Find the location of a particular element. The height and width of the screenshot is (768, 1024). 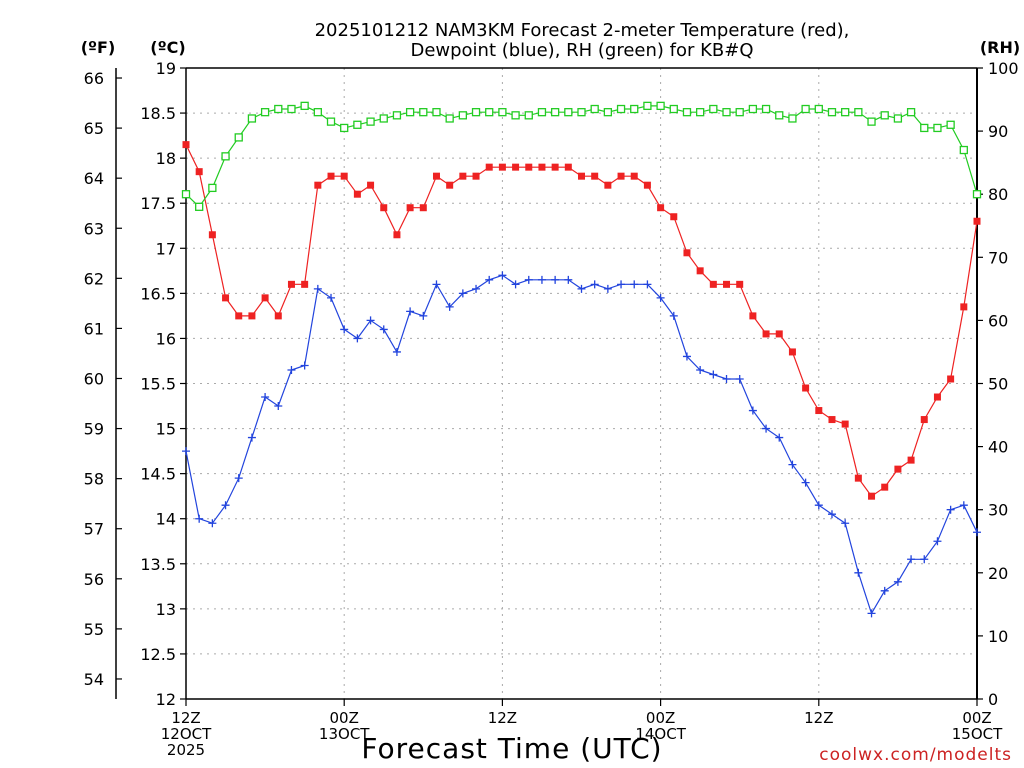

rh-tick-label: 30 is located at coordinates (998, 510).